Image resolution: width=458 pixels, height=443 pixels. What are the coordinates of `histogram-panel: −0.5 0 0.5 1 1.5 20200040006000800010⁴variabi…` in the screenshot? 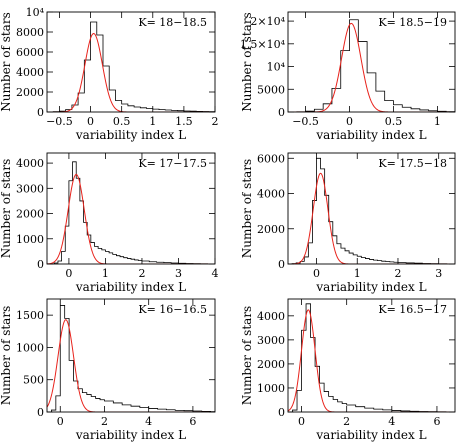 It's located at (109, 74).